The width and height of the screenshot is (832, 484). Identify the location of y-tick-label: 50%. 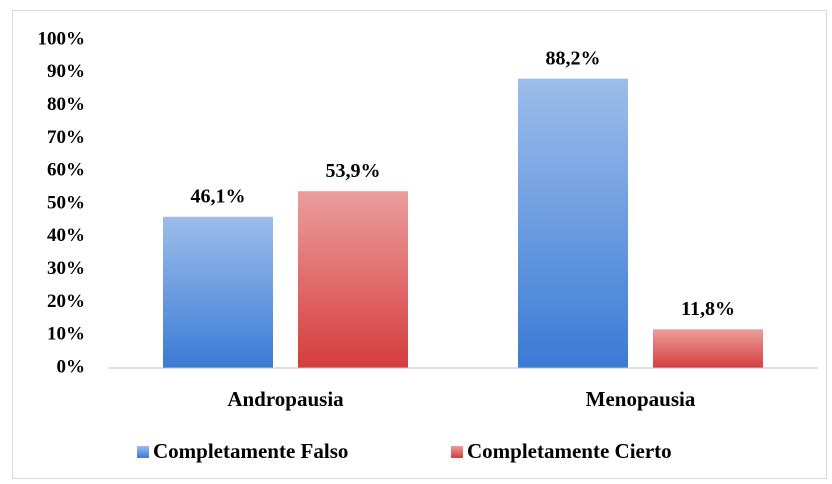
(66, 202).